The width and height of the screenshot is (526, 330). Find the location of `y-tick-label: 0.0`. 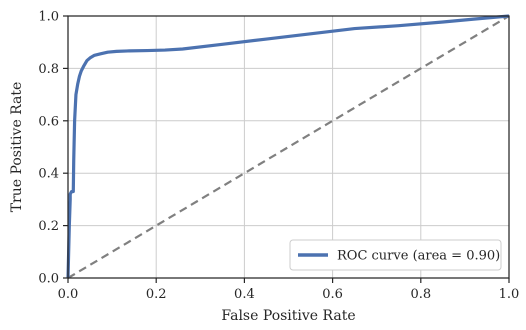

y-tick-label: 0.0 is located at coordinates (48, 279).